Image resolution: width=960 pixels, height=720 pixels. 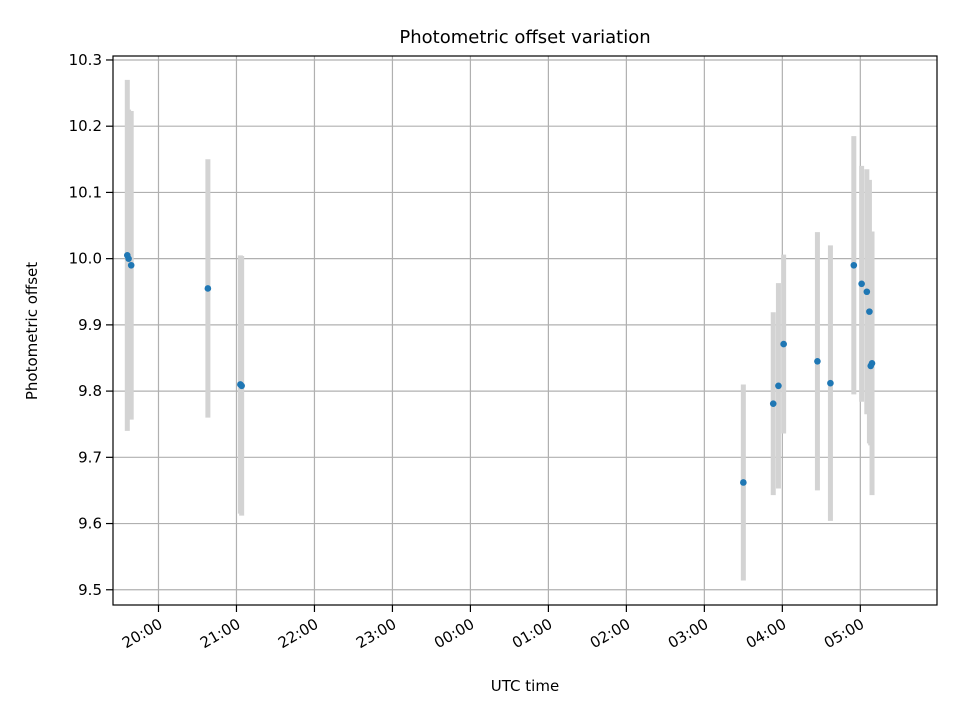 I want to click on y-tick-label: 10.0, so click(x=85, y=259).